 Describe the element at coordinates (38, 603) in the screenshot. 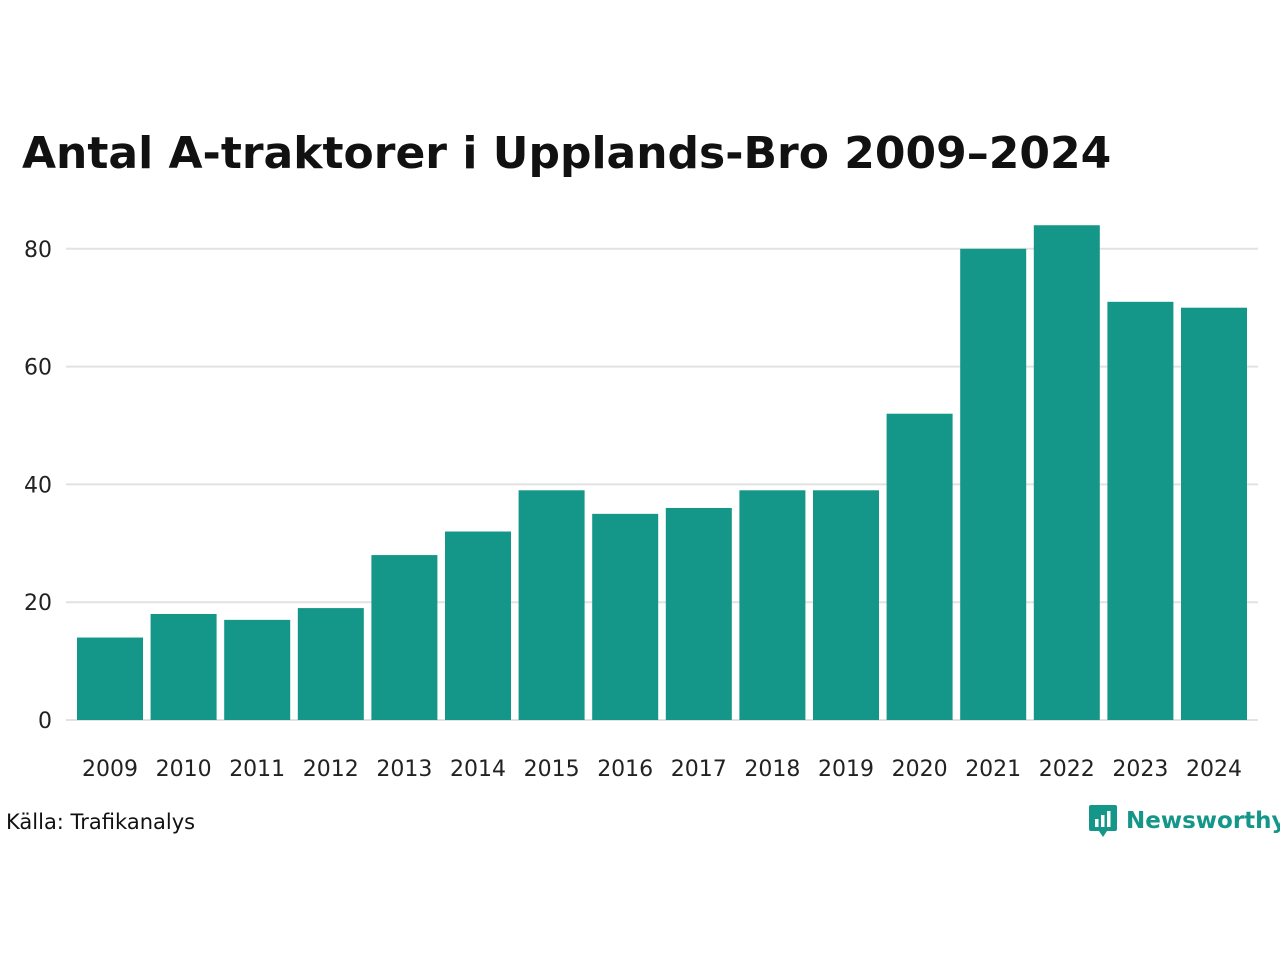

I see `y-tick-label: 20` at that location.